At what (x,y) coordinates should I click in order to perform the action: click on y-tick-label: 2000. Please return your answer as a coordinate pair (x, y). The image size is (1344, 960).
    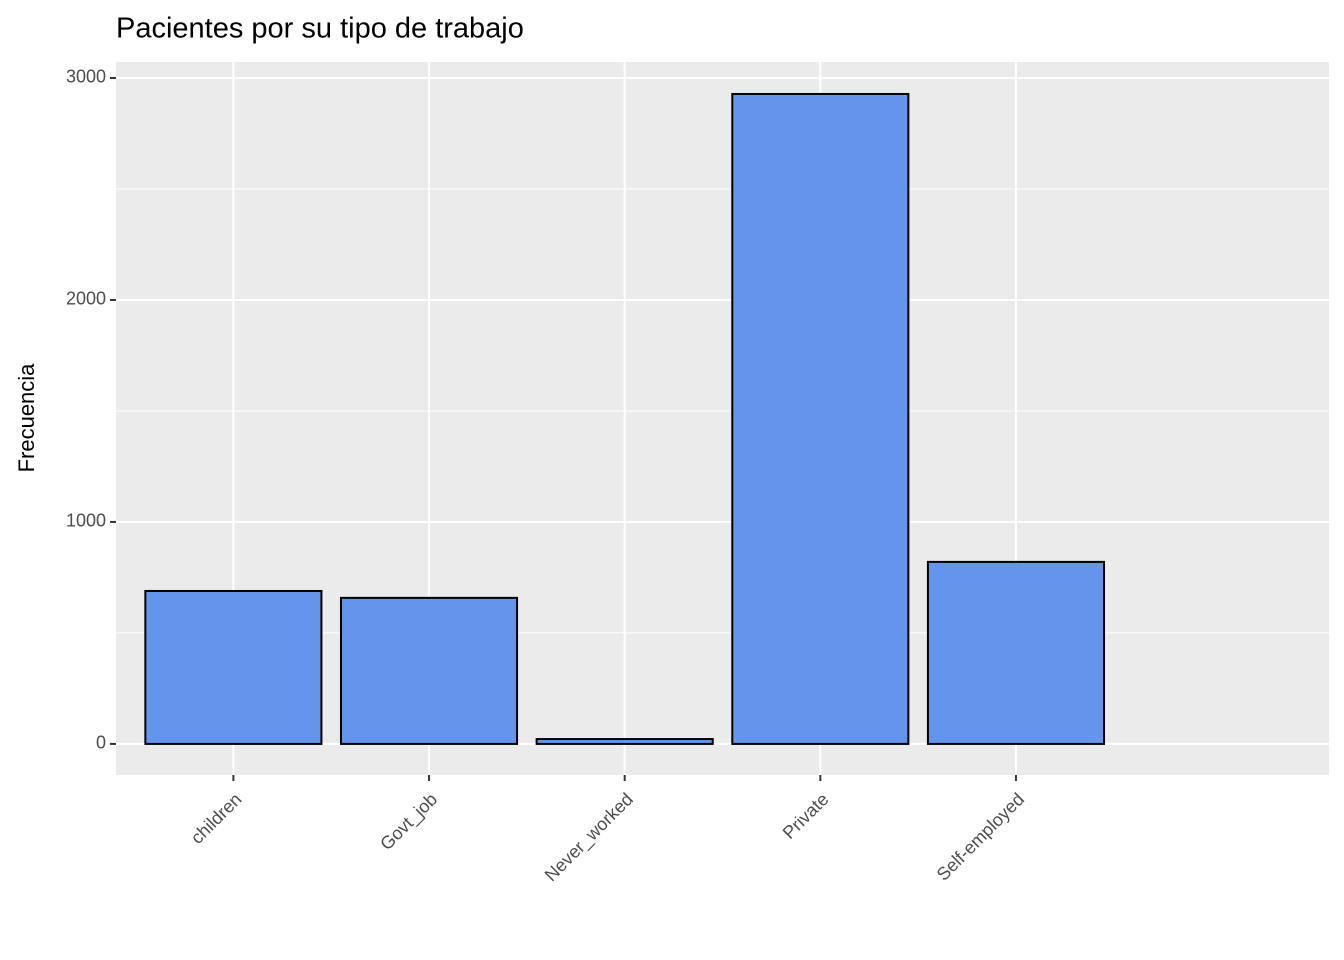
    Looking at the image, I should click on (86, 299).